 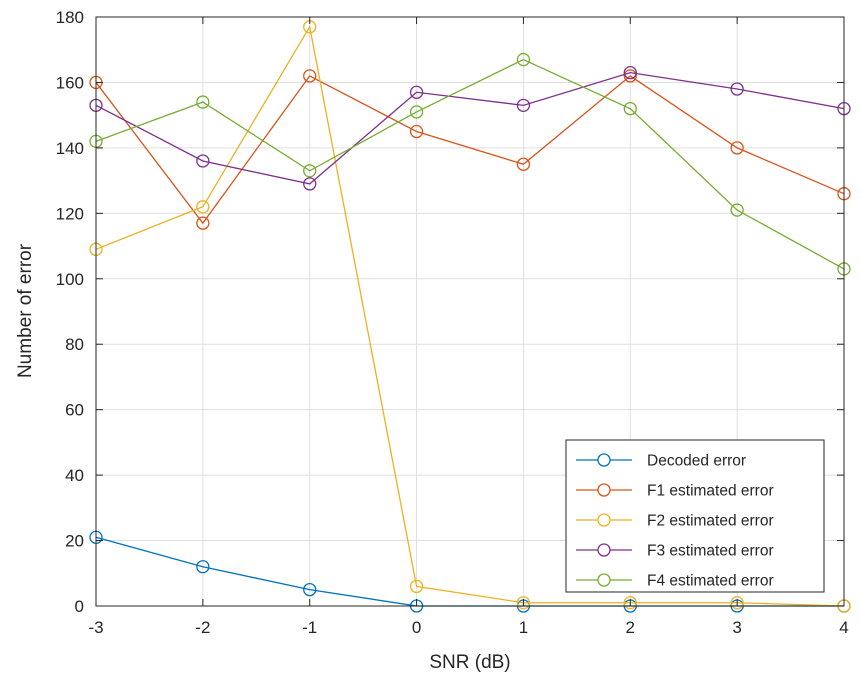 What do you see at coordinates (70, 17) in the screenshot?
I see `y-tick-label: 180` at bounding box center [70, 17].